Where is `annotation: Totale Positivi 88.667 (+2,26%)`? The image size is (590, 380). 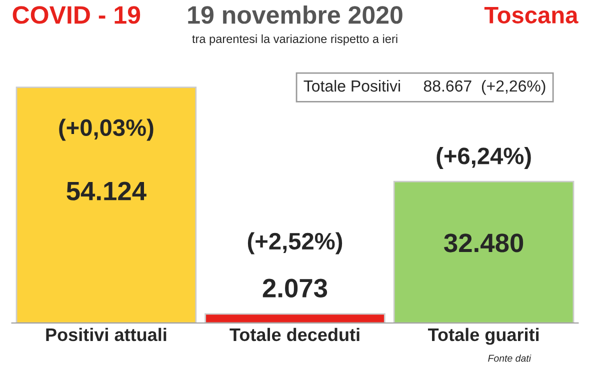
annotation: Totale Positivi 88.667 (+2,26%) is located at coordinates (425, 87).